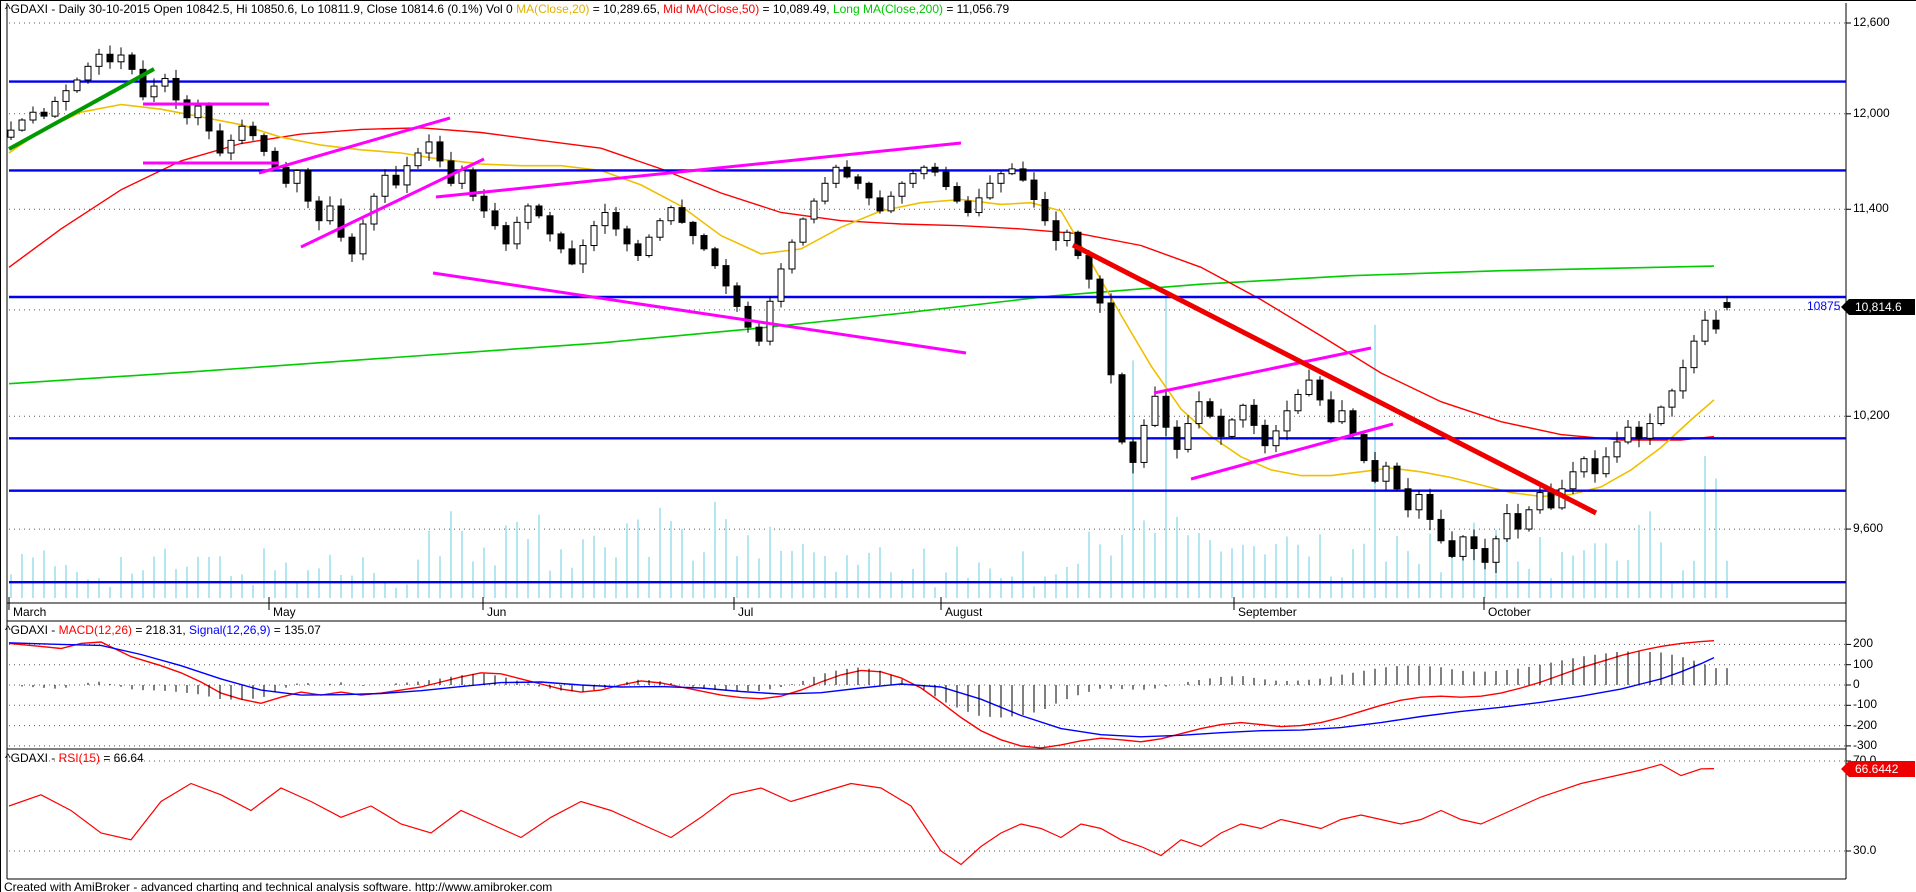 This screenshot has width=1916, height=892. I want to click on macd-axis-label: -200, so click(1865, 724).